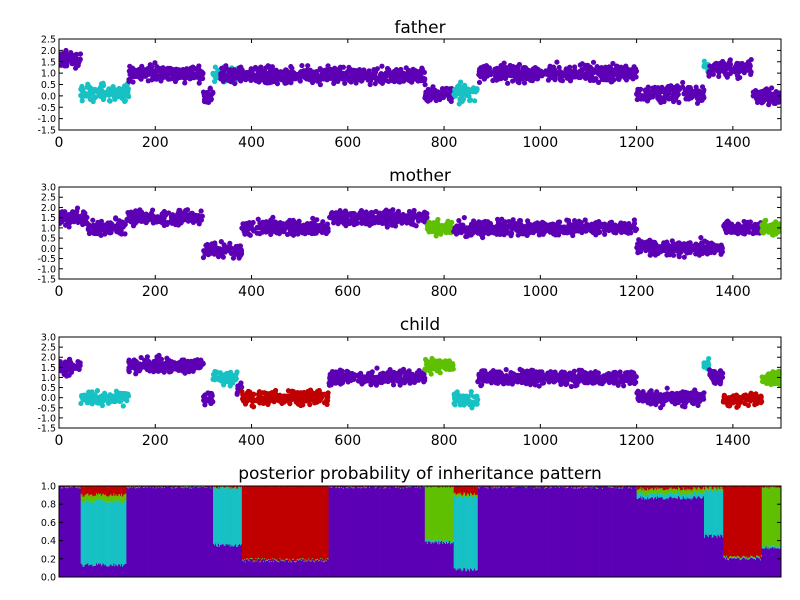  I want to click on mother-plot-frame, so click(420, 233).